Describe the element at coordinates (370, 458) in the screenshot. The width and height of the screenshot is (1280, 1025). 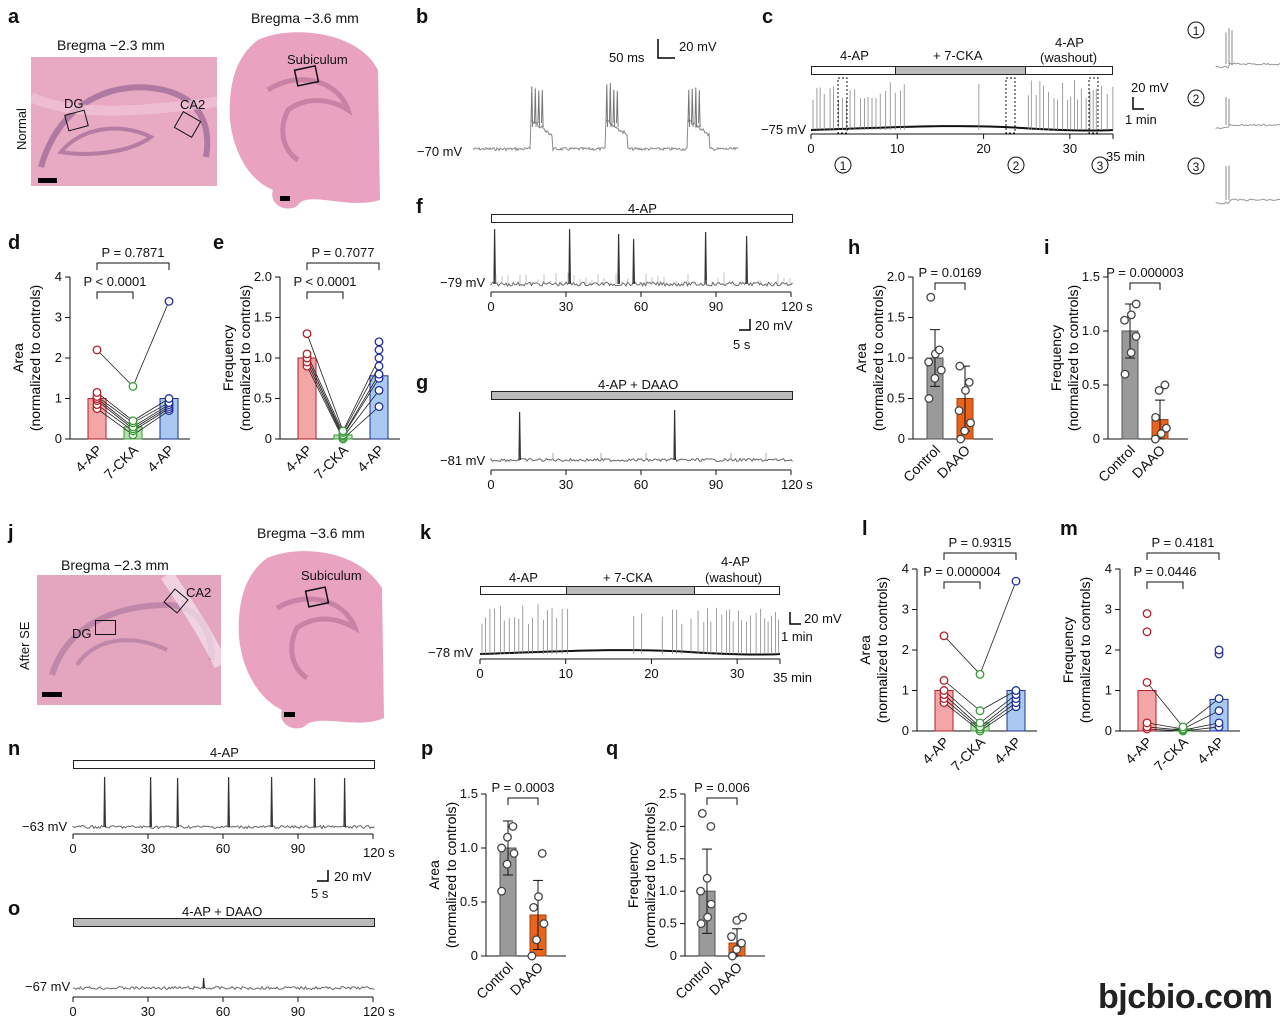
I see `category-label: 4-AP` at that location.